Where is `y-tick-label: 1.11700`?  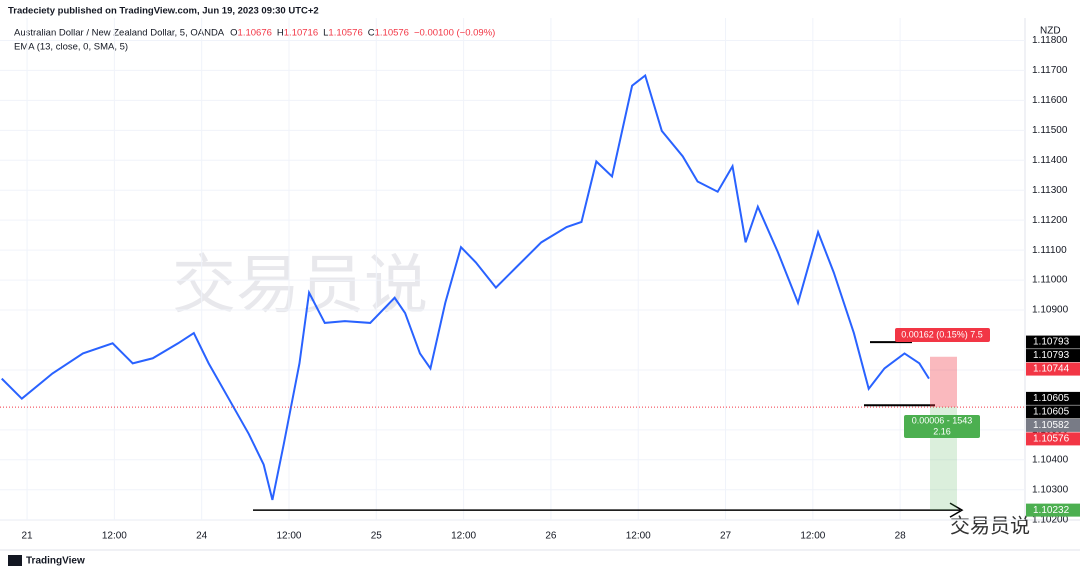 y-tick-label: 1.11700 is located at coordinates (1050, 70).